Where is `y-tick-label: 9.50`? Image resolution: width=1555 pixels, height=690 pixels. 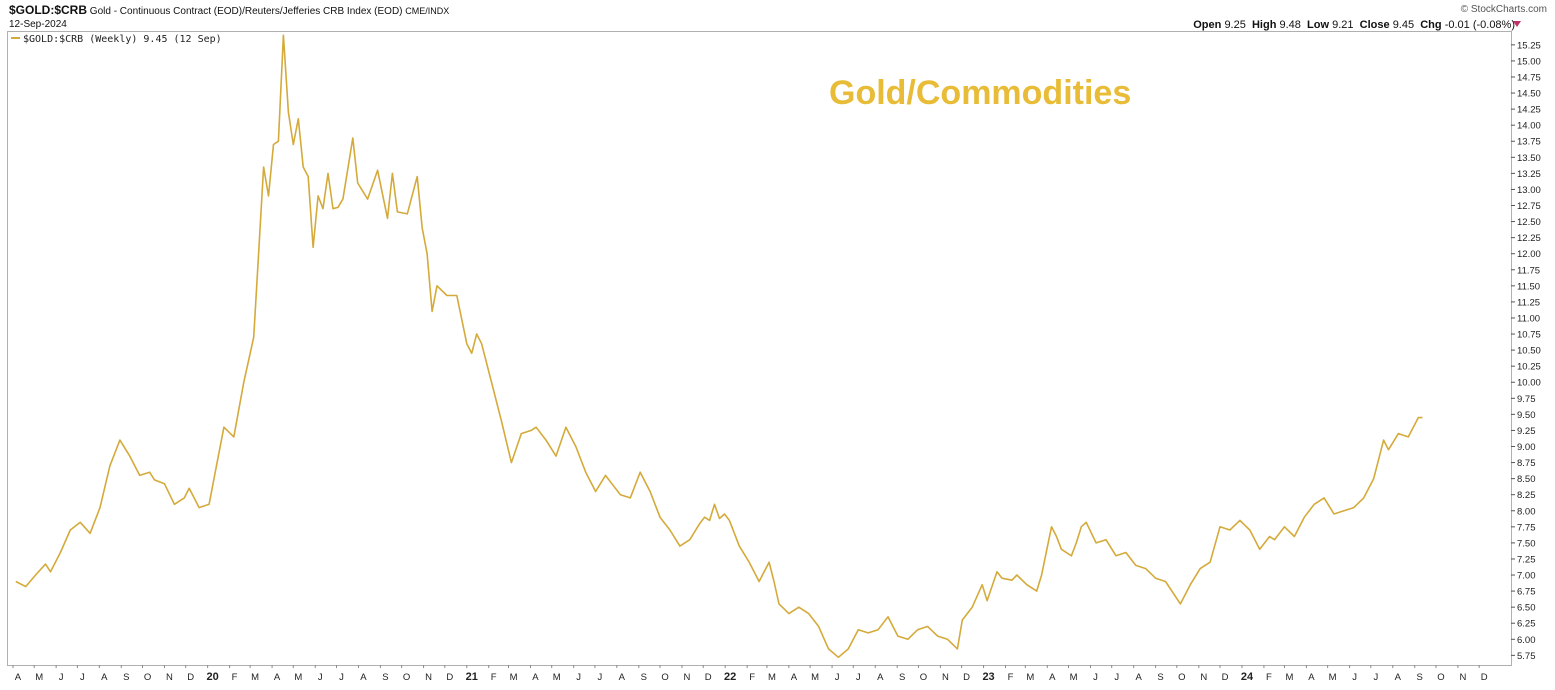
y-tick-label: 9.50 is located at coordinates (1526, 415).